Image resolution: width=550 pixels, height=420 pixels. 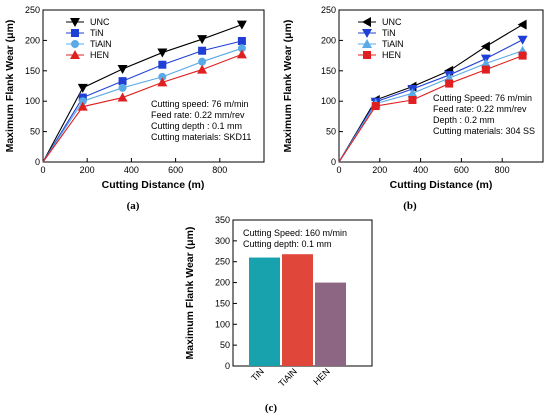 I want to click on x-tick-label: 400, so click(x=420, y=170).